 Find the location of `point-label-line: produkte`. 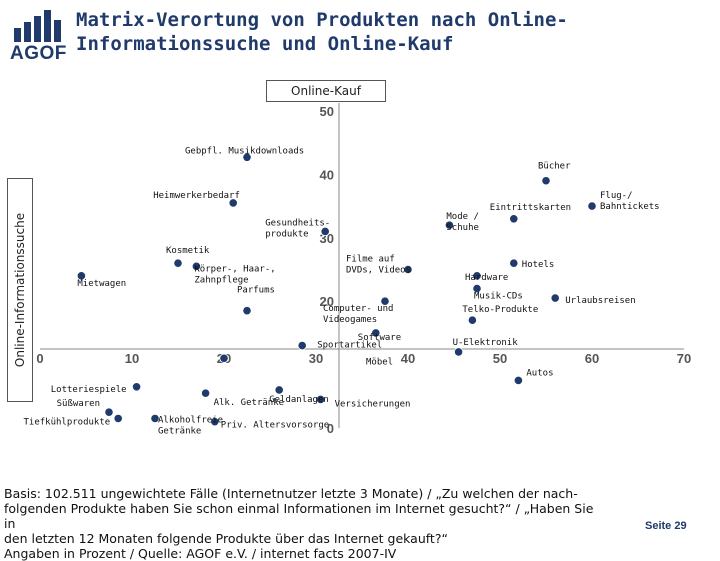

point-label-line: produkte is located at coordinates (286, 234).